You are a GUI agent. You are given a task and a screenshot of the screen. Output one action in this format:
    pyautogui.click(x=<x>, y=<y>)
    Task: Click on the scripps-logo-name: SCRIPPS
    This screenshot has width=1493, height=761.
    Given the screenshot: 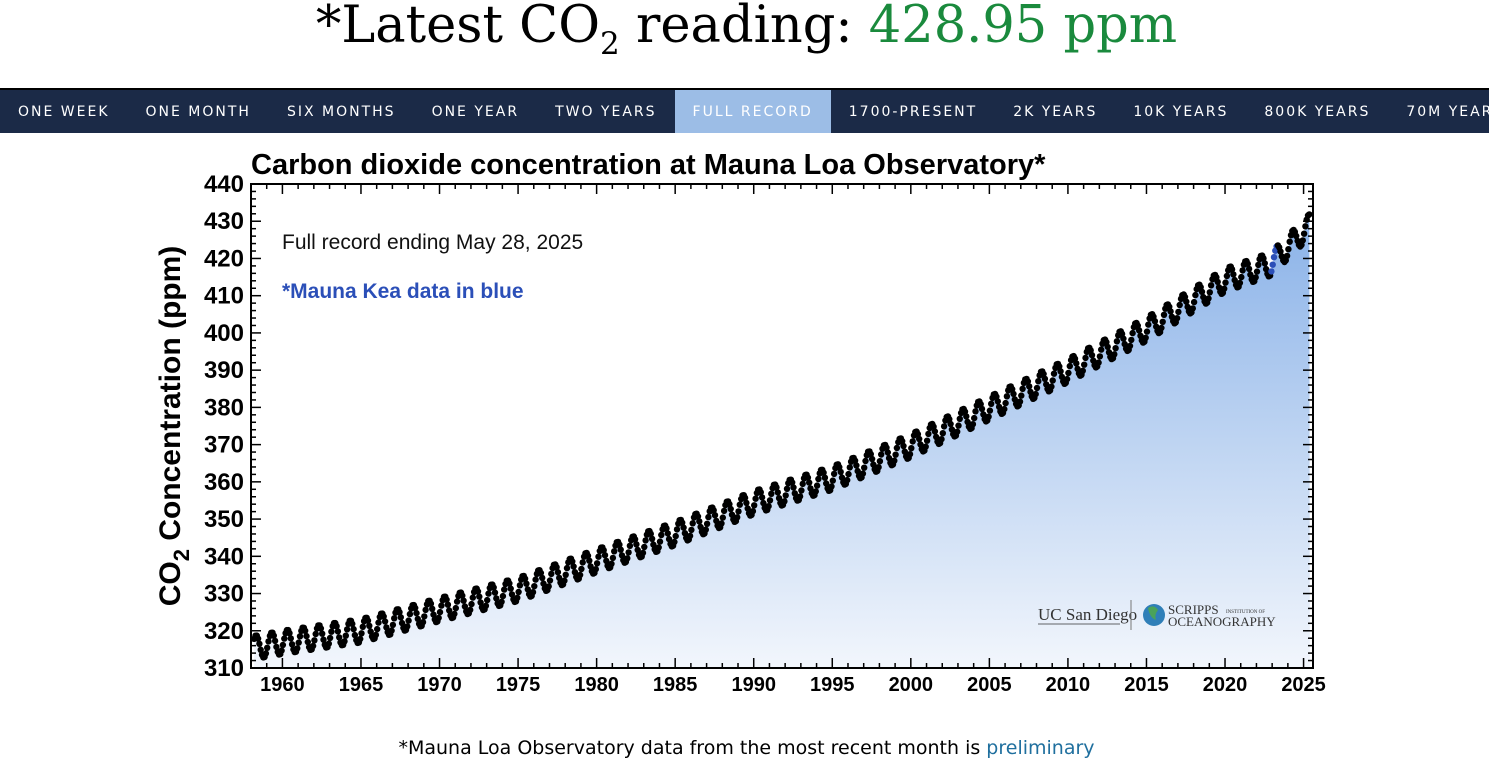 What is the action you would take?
    pyautogui.click(x=1193, y=609)
    